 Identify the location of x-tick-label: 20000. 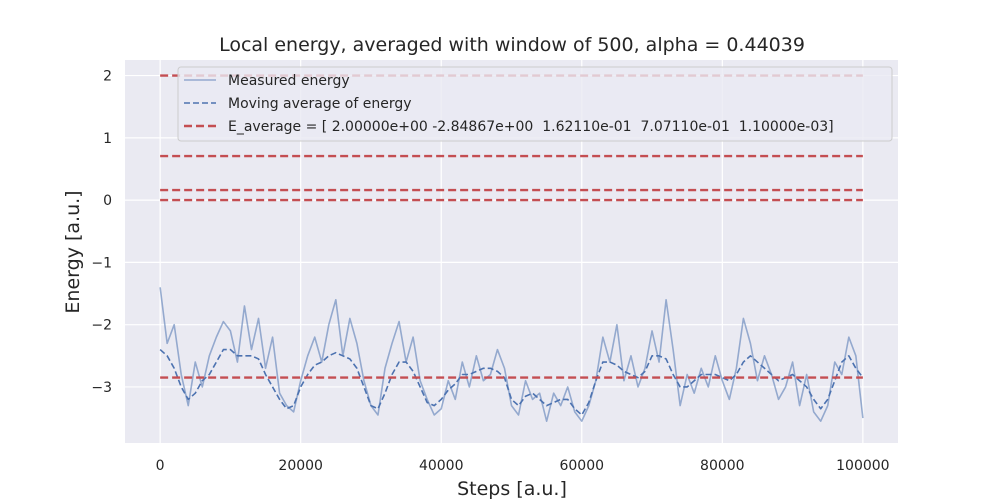
(300, 466).